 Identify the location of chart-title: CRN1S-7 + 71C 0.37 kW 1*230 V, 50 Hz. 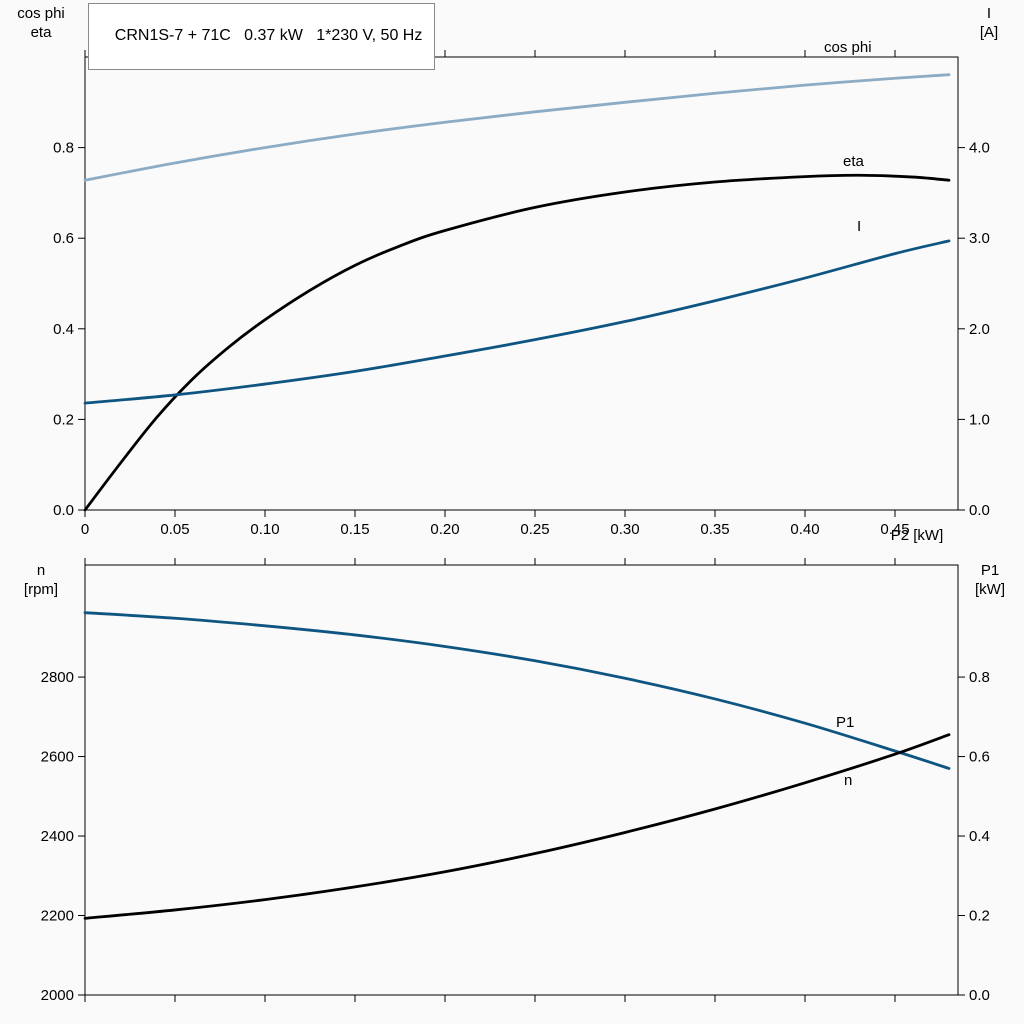
(268, 35).